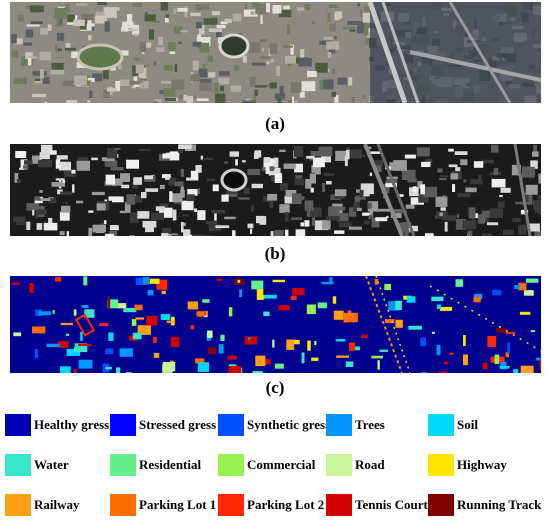 Image resolution: width=550 pixels, height=523 pixels. Describe the element at coordinates (370, 424) in the screenshot. I see `legend-label: Trees` at that location.